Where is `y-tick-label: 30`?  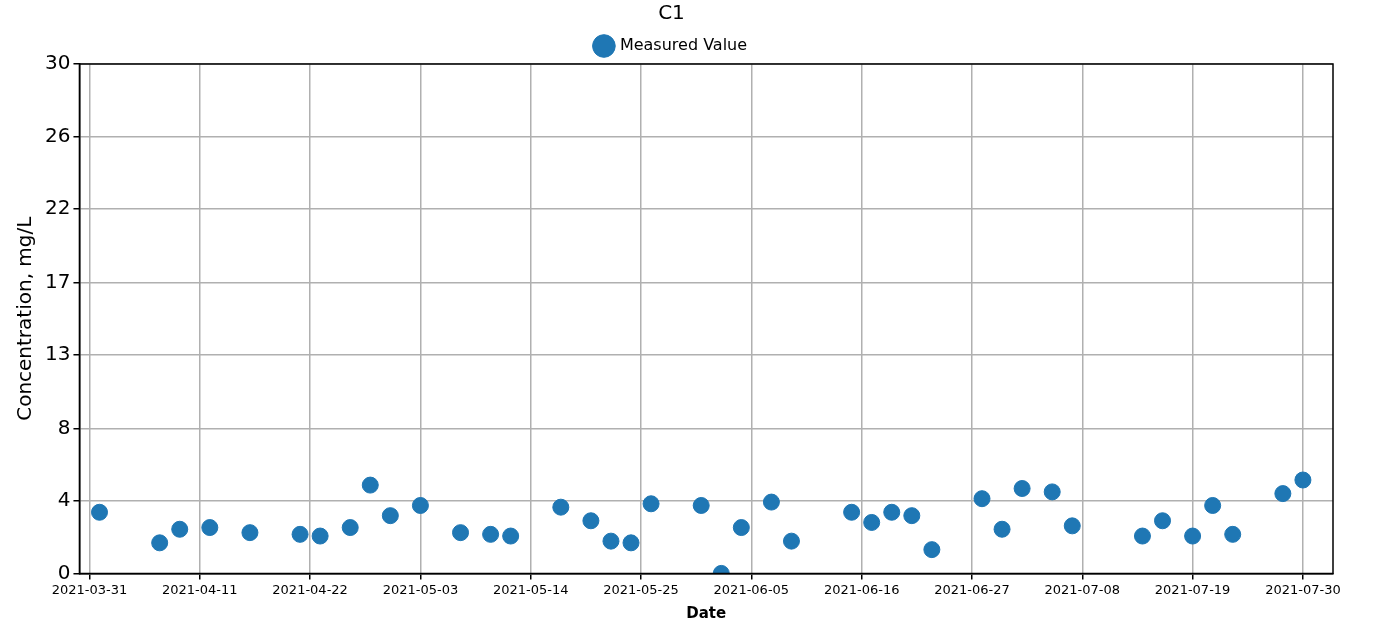
y-tick-label: 30 is located at coordinates (58, 62).